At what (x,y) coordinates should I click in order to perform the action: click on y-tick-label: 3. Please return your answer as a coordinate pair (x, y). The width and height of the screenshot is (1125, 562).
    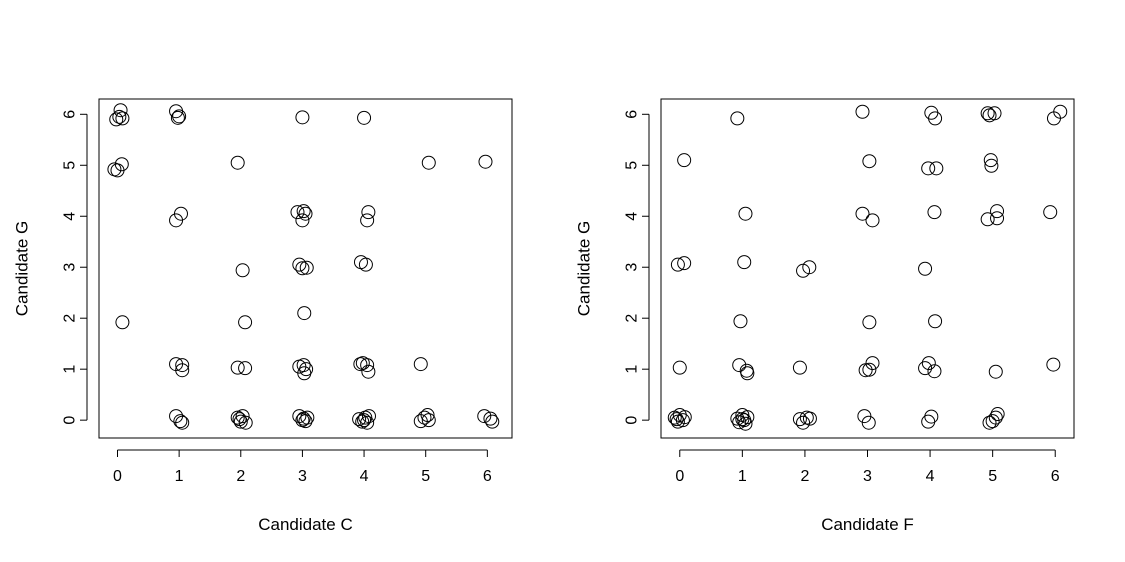
    Looking at the image, I should click on (632, 267).